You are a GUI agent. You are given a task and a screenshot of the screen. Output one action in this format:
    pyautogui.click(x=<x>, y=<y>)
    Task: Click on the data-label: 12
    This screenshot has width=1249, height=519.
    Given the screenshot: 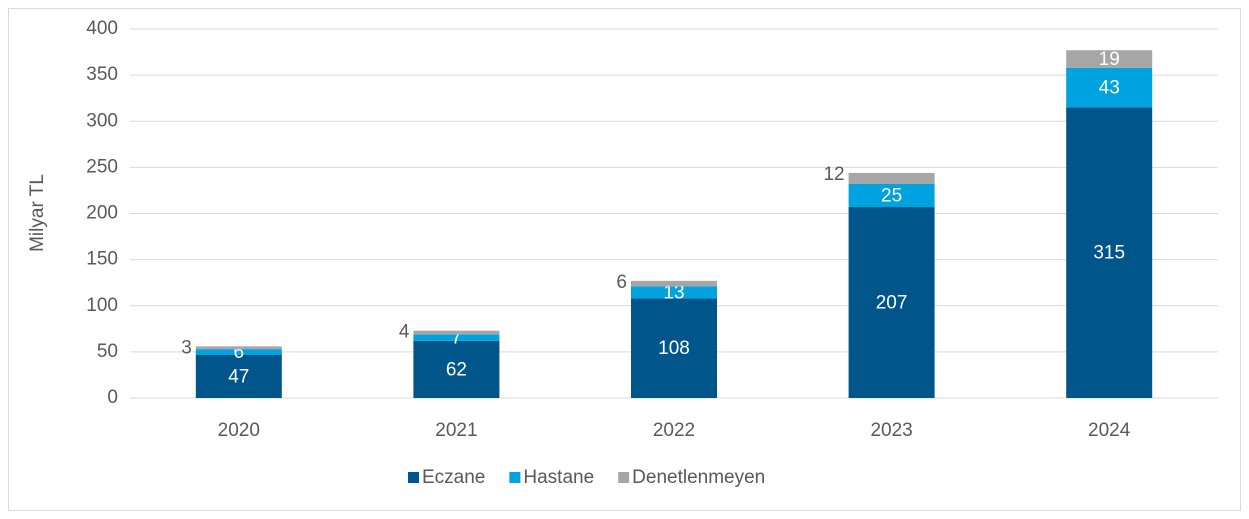 What is the action you would take?
    pyautogui.click(x=833, y=174)
    